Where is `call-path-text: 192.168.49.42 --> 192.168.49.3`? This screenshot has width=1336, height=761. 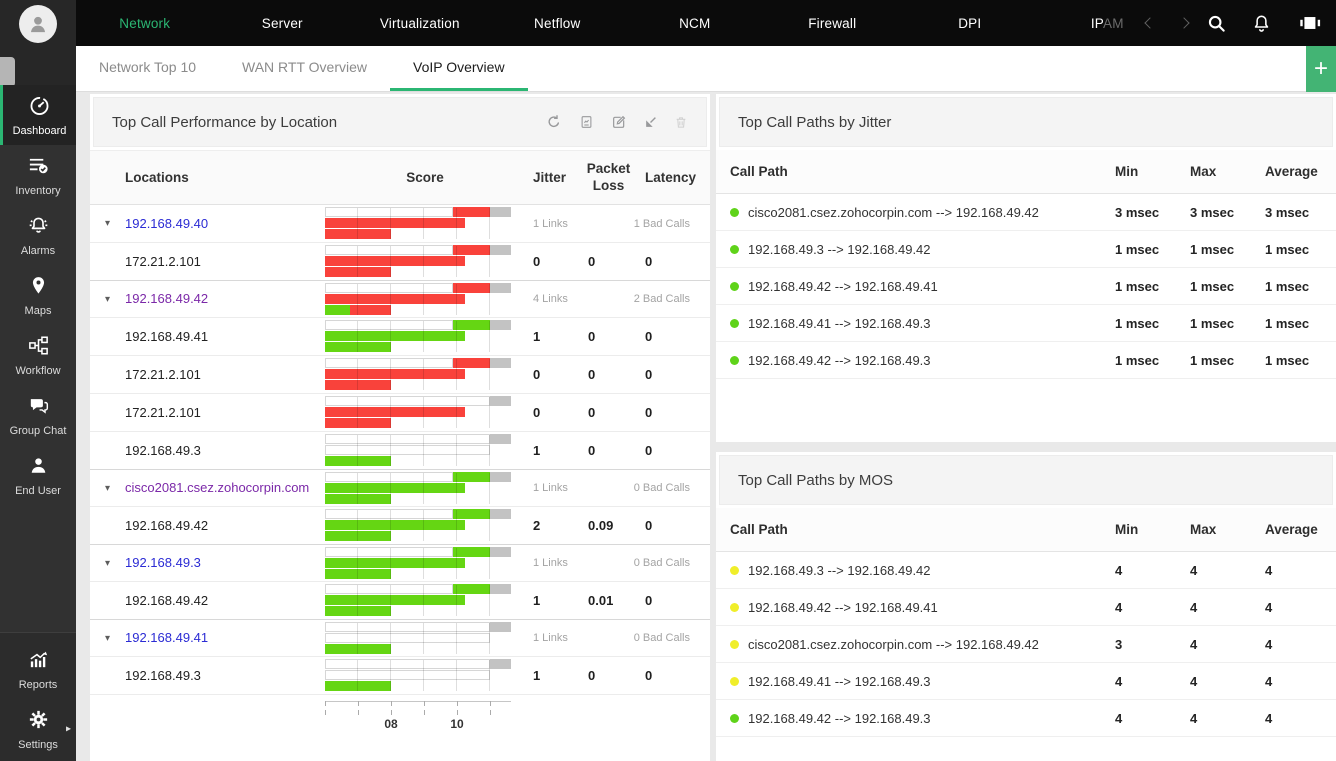
call-path-text: 192.168.49.42 --> 192.168.49.3 is located at coordinates (839, 718).